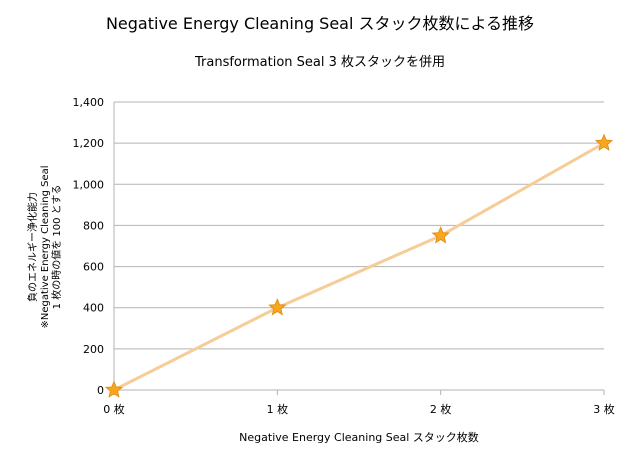 This screenshot has width=640, height=462. I want to click on x-axis-title: Negative Energy Cleaning Seal スタック枚数, so click(359, 437).